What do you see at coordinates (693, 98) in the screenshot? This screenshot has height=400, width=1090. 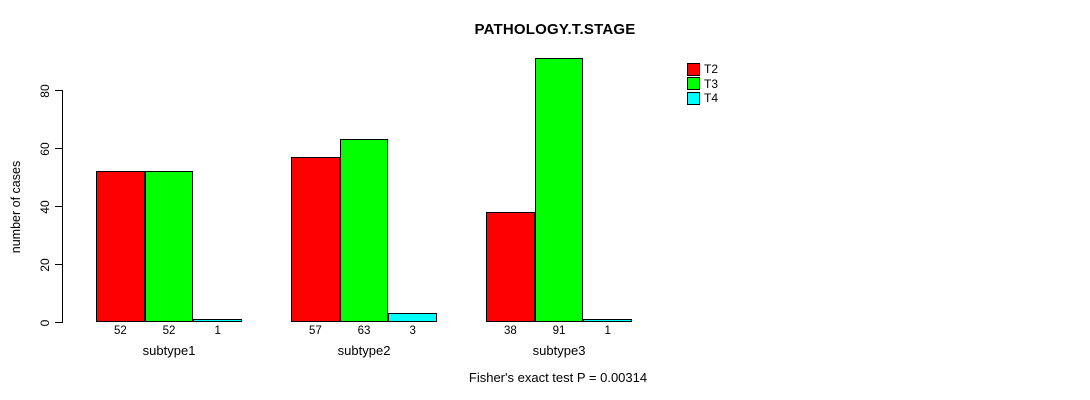 I see `legend-swatch-t4` at bounding box center [693, 98].